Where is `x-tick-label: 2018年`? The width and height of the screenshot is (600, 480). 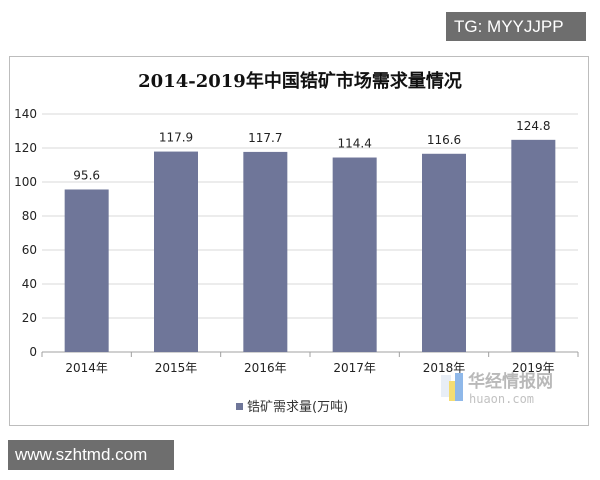 x-tick-label: 2018年 is located at coordinates (444, 368).